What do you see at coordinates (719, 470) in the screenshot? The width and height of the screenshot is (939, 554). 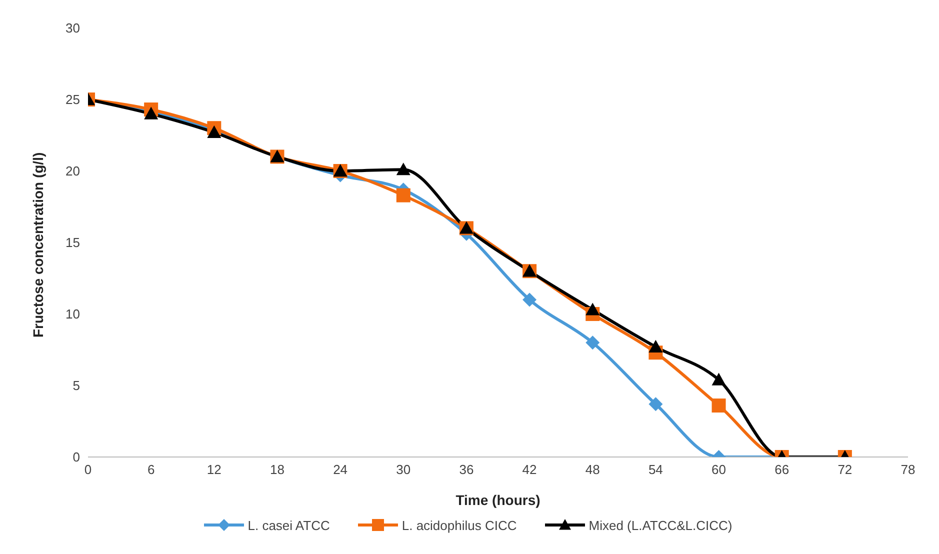 I see `x-tick-label: 60` at bounding box center [719, 470].